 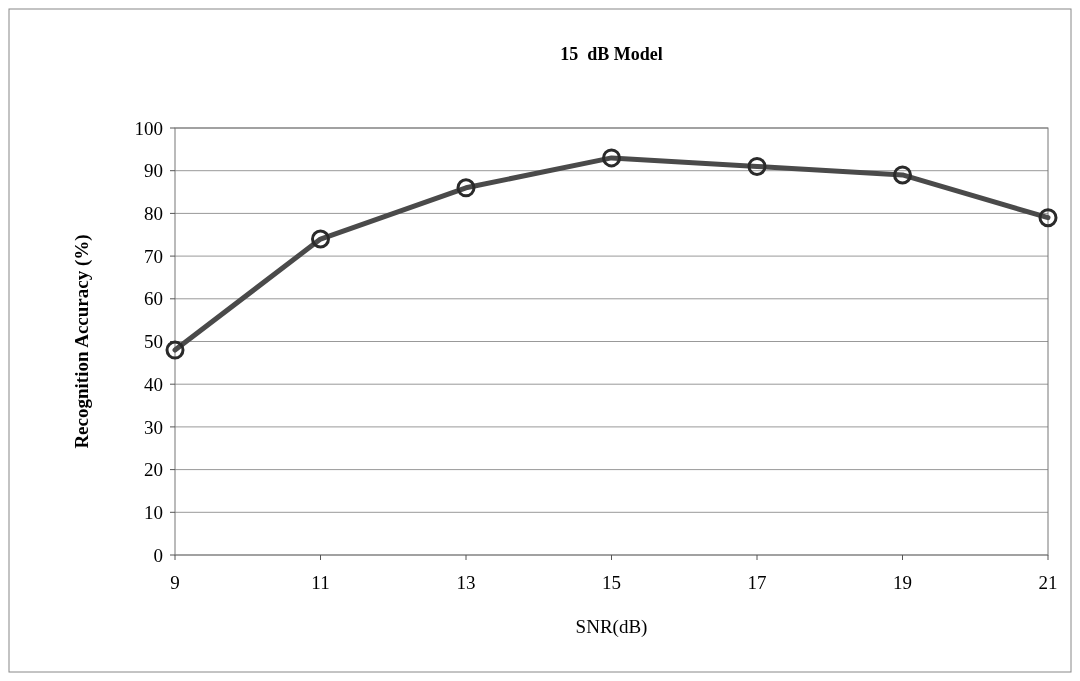 What do you see at coordinates (153, 427) in the screenshot?
I see `y-tick-label: 30` at bounding box center [153, 427].